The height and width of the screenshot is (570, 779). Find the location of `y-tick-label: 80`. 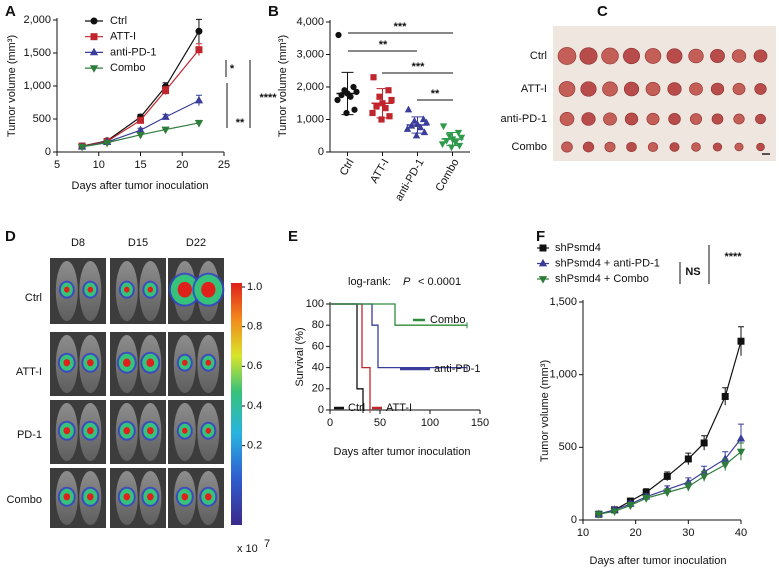

y-tick-label: 80 is located at coordinates (318, 325).